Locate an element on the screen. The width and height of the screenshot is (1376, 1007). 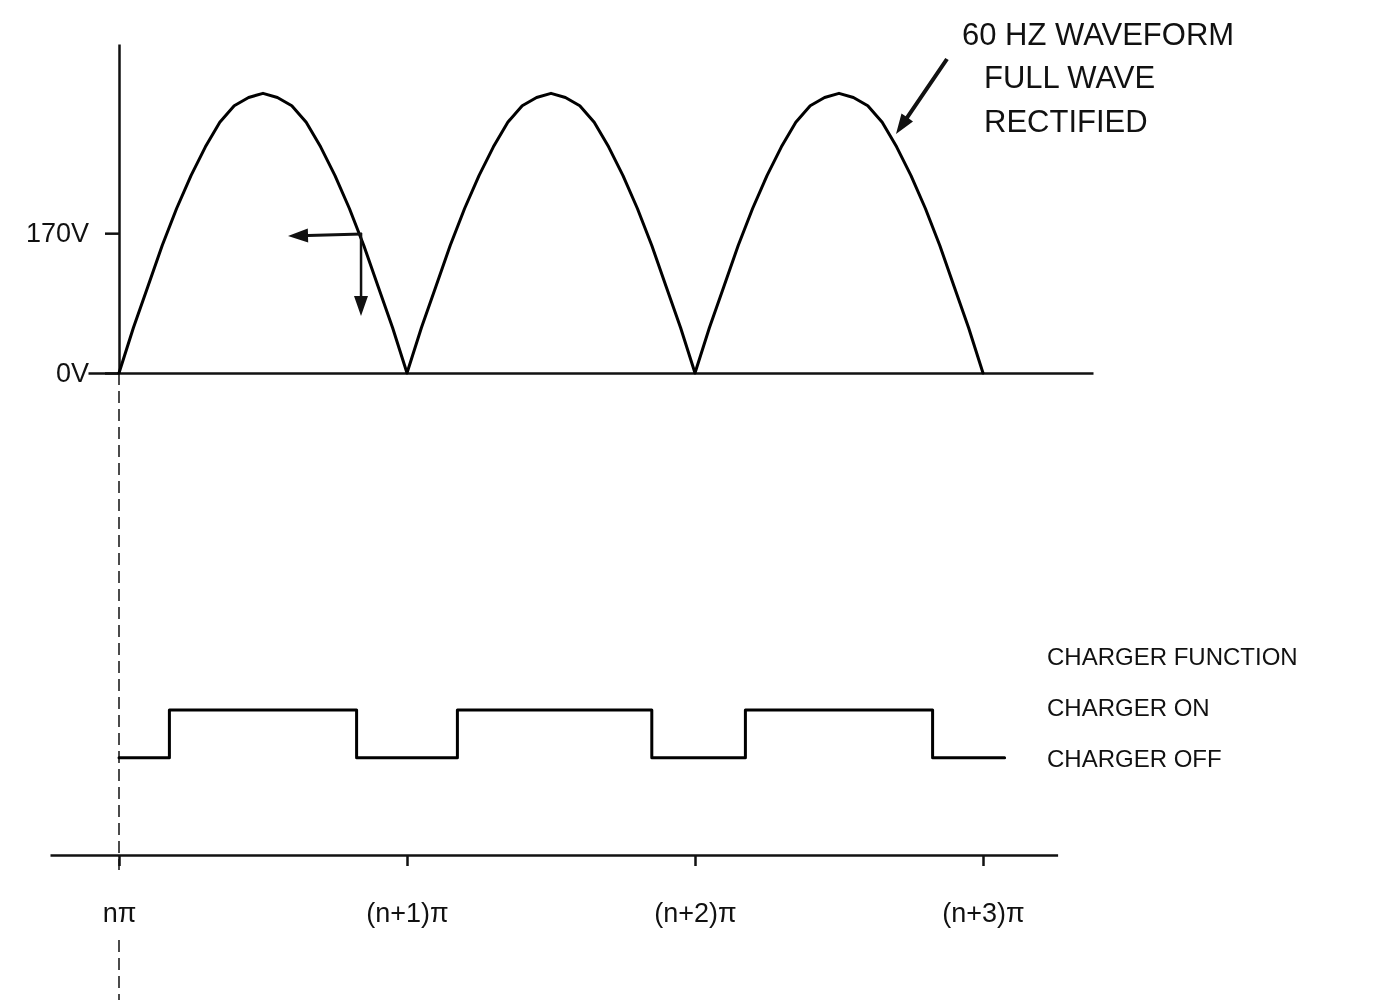
x-tick-label: (n+1)π is located at coordinates (407, 913).